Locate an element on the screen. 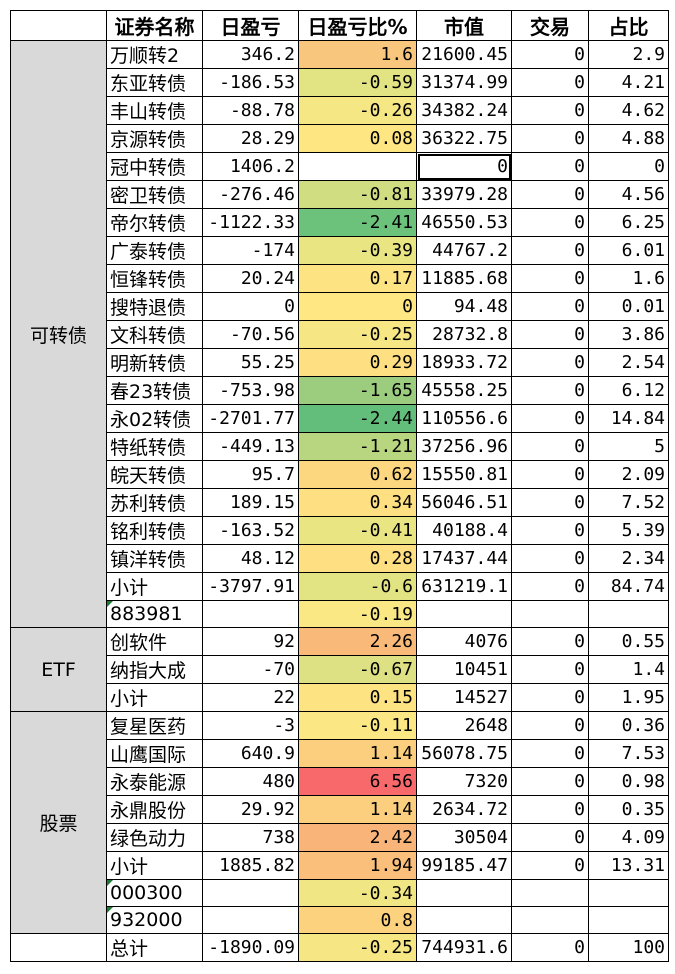 The width and height of the screenshot is (675, 974). share-cell: 4.09 is located at coordinates (628, 837).